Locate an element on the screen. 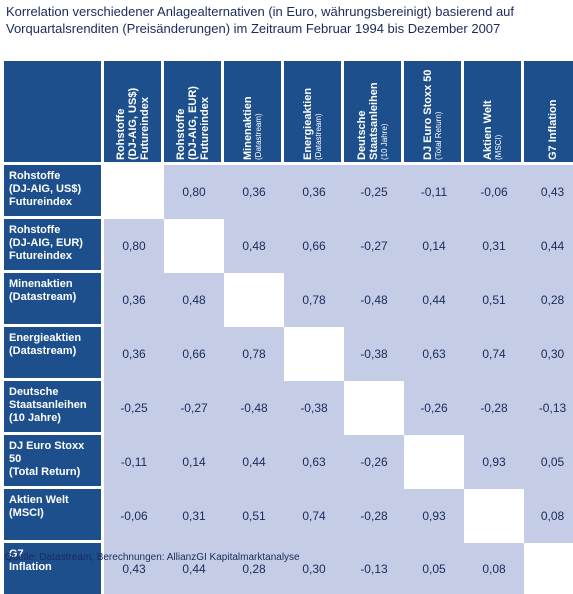 This screenshot has height=594, width=573. correlation-cell: -0,48 is located at coordinates (254, 408).